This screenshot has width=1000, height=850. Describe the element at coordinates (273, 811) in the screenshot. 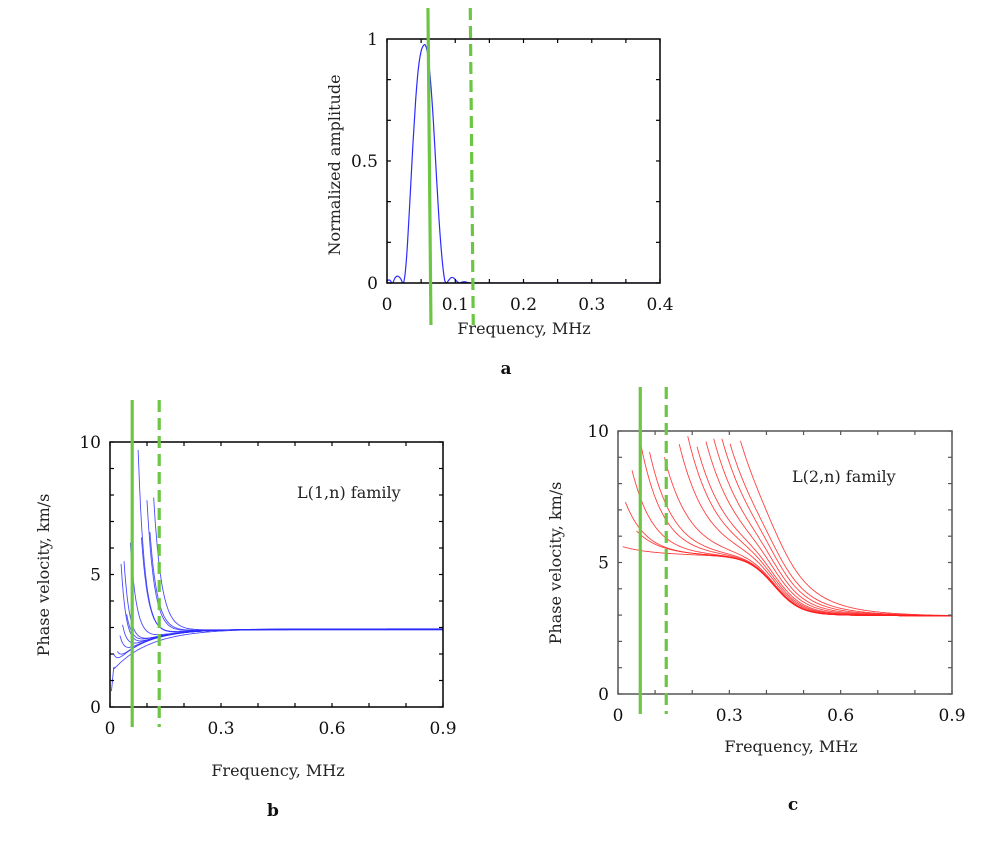

I see `panel-label-b: b` at that location.